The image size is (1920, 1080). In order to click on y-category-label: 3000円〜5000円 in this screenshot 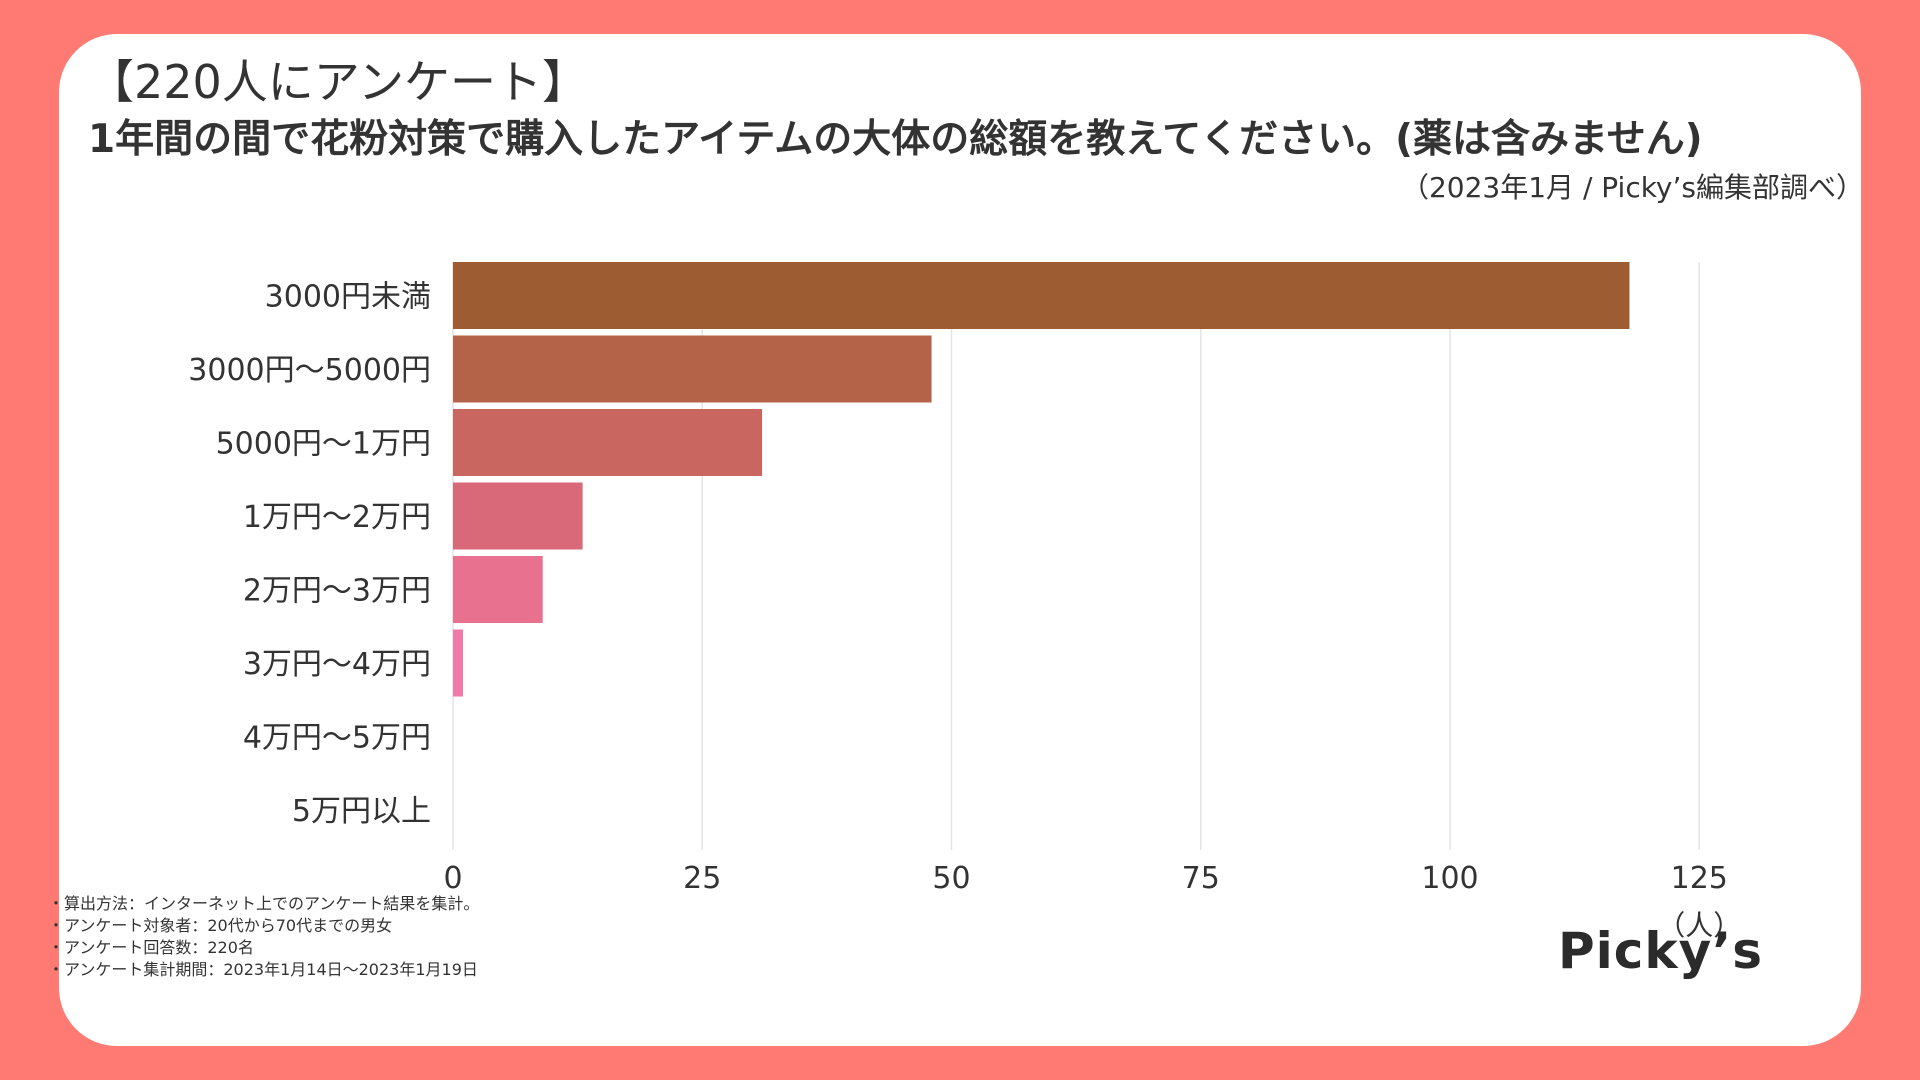, I will do `click(309, 370)`.